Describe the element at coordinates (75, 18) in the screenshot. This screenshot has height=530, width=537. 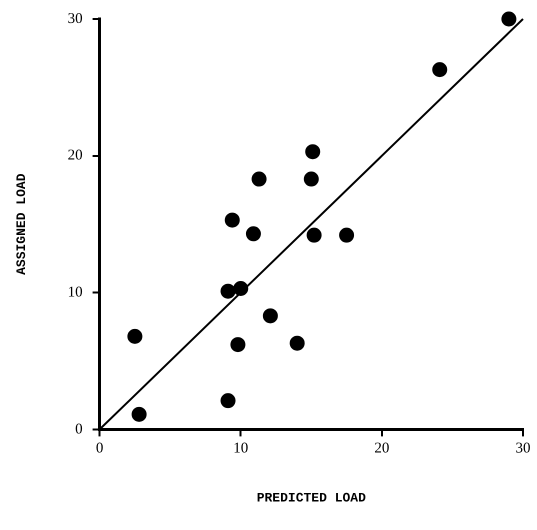
I see `y-tick-label: 30` at that location.